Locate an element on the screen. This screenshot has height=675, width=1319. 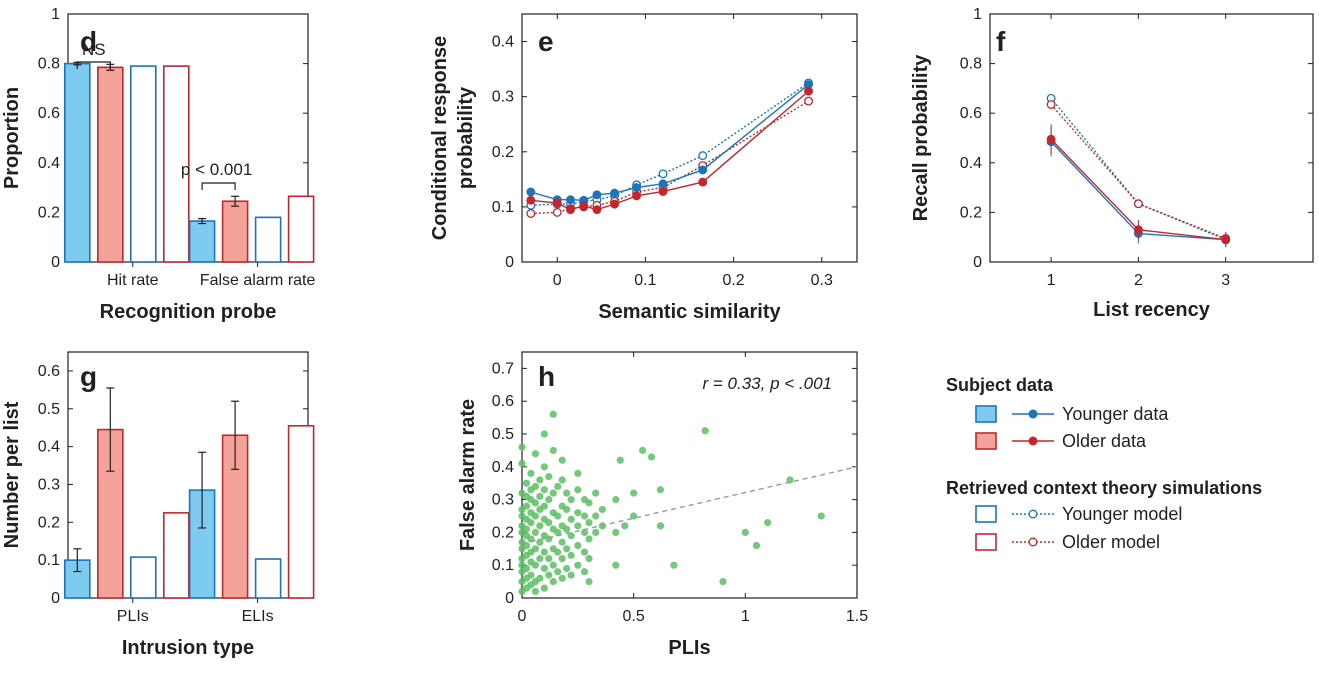
panel-d-xtick-label: Hit rate is located at coordinates (133, 280).